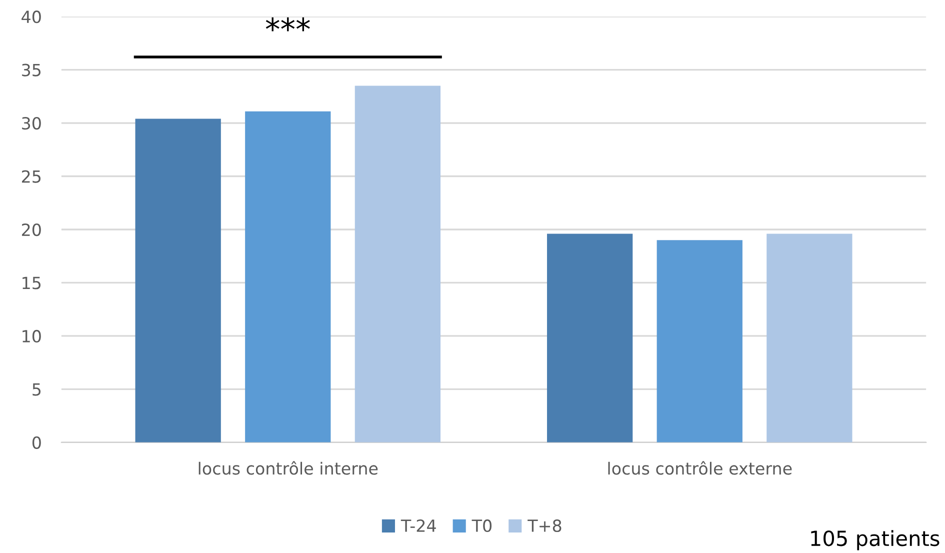 This screenshot has height=553, width=945. Describe the element at coordinates (875, 540) in the screenshot. I see `text: 105 patients` at that location.